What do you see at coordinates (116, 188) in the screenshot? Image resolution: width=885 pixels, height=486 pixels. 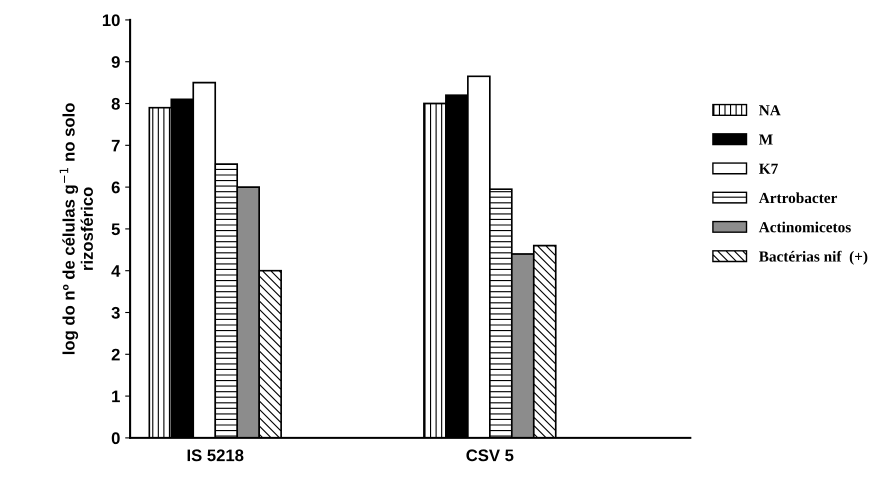 I see `y-tick-label: 6` at bounding box center [116, 188].